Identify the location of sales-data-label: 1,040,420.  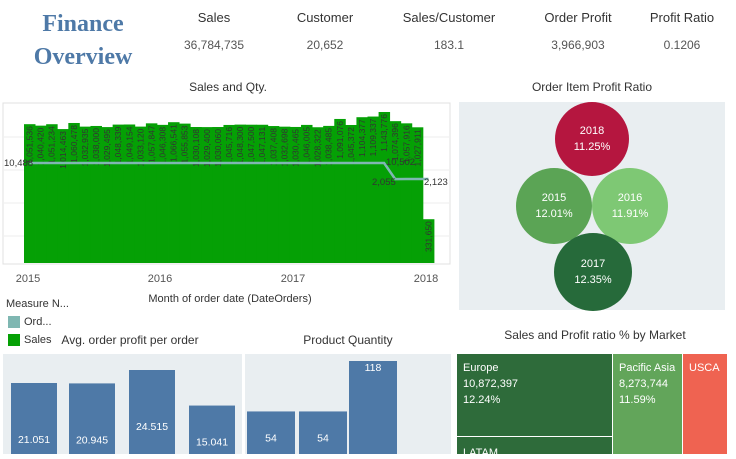
(41, 146).